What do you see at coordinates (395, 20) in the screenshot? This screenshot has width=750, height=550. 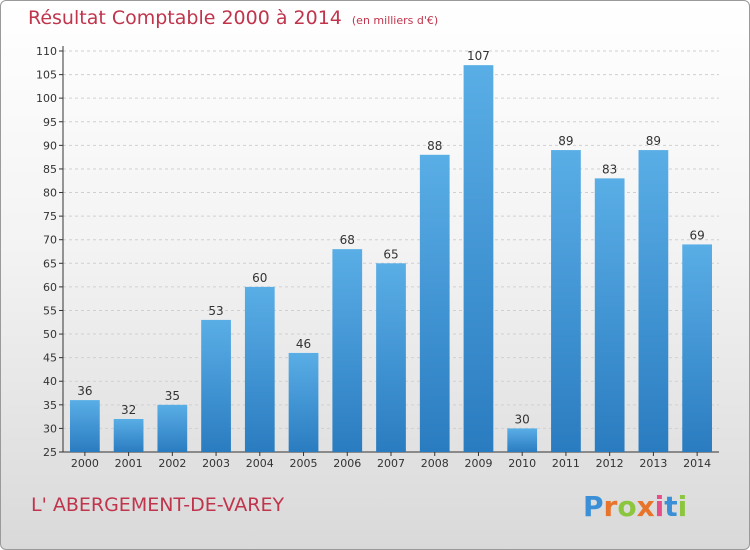 I see `chart-subtitle: (en milliers d'€)` at bounding box center [395, 20].